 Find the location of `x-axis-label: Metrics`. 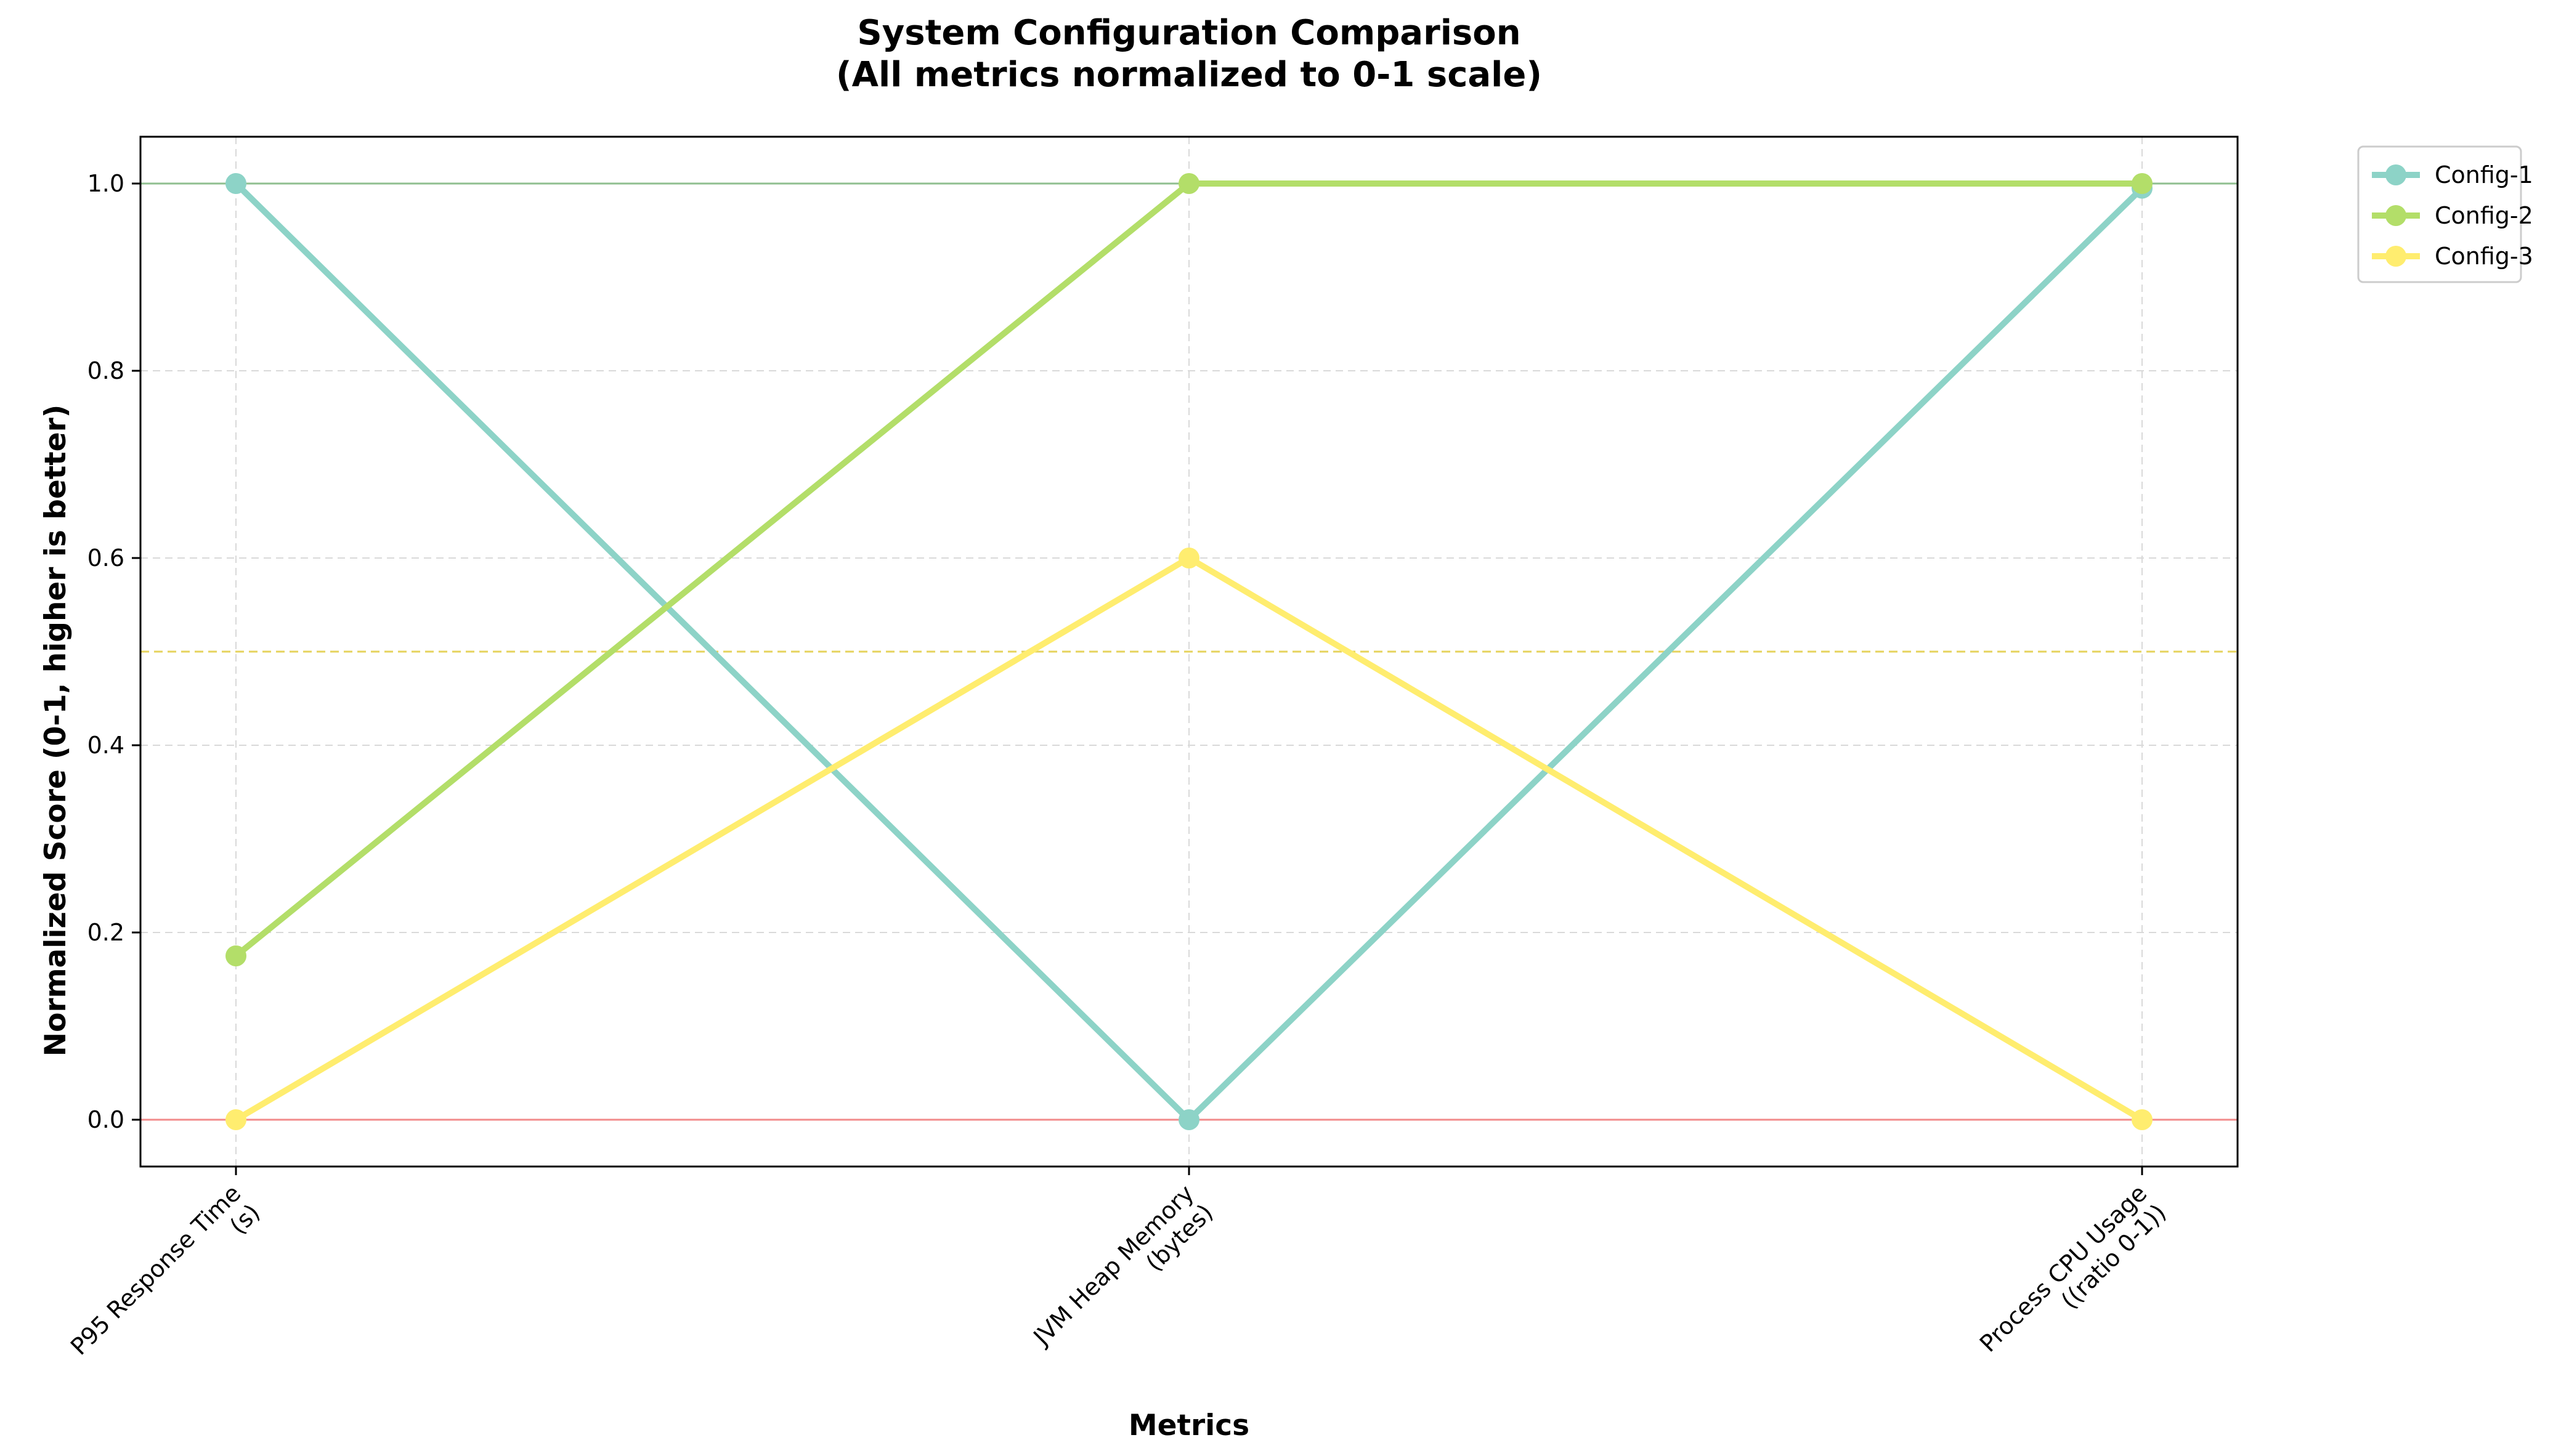

x-axis-label: Metrics is located at coordinates (1189, 1425).